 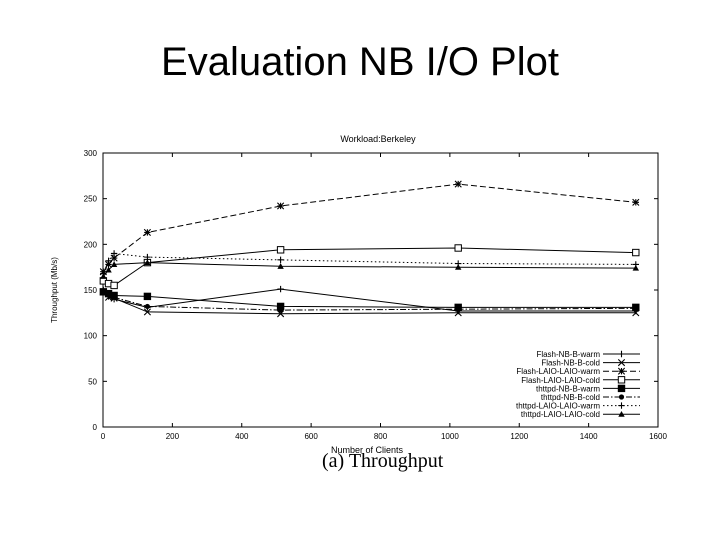 What do you see at coordinates (54, 290) in the screenshot?
I see `y-axis-label: Throughput (Mb/s)` at bounding box center [54, 290].